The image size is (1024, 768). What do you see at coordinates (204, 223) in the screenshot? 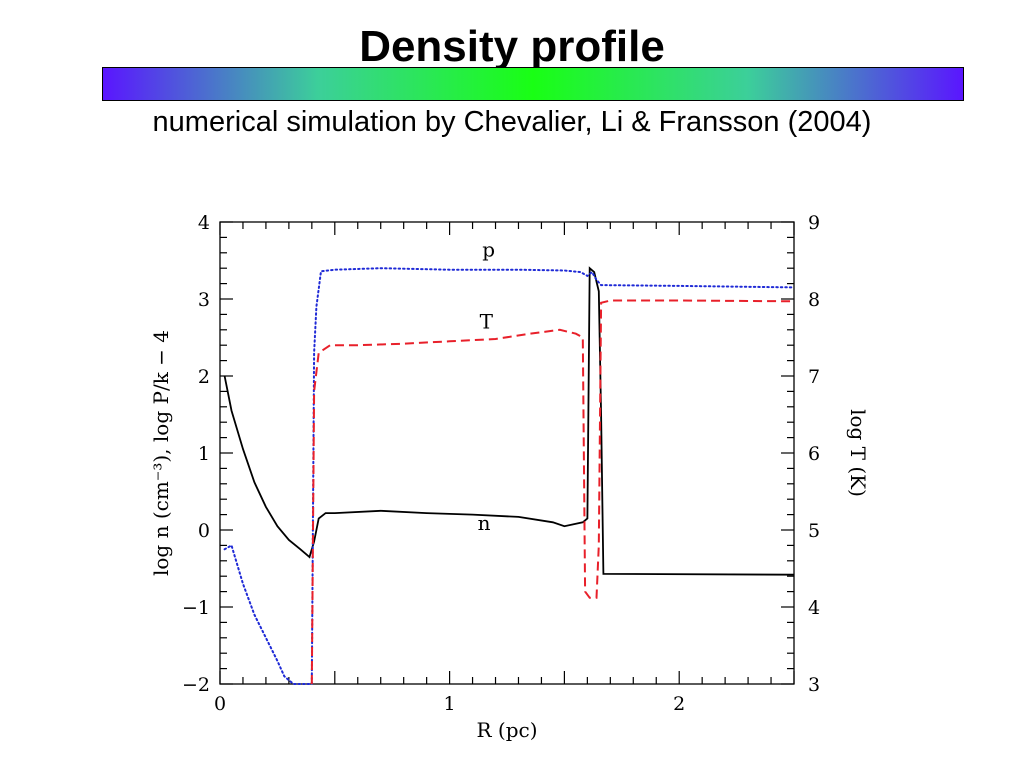
I see `y-left-tick-label: 4` at bounding box center [204, 223].